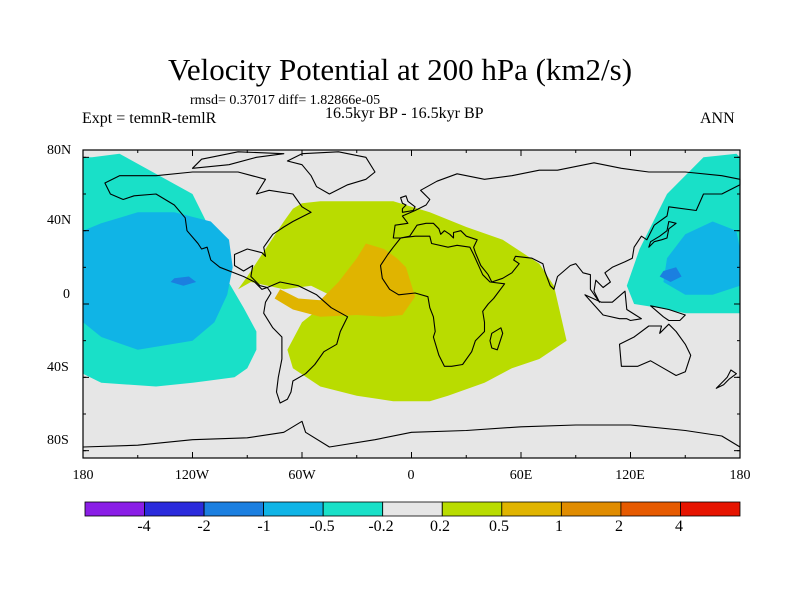 The image size is (800, 600). What do you see at coordinates (408, 204) in the screenshot?
I see `coast-britain` at bounding box center [408, 204].